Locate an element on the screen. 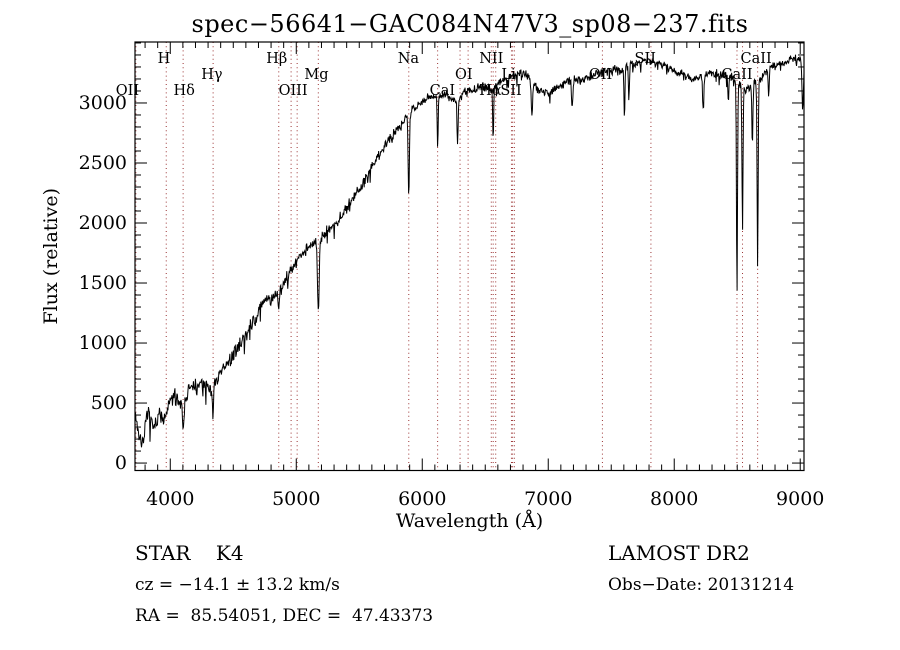 Image resolution: width=900 pixels, height=650 pixels. y-tick-label: 3000 is located at coordinates (103, 103).